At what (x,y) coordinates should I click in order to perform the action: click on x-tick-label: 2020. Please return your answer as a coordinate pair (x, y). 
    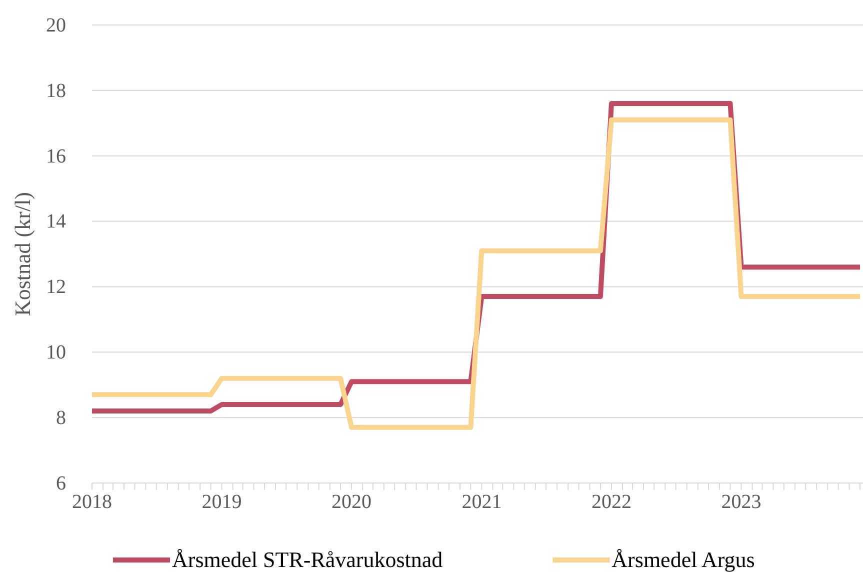
    Looking at the image, I should click on (352, 502).